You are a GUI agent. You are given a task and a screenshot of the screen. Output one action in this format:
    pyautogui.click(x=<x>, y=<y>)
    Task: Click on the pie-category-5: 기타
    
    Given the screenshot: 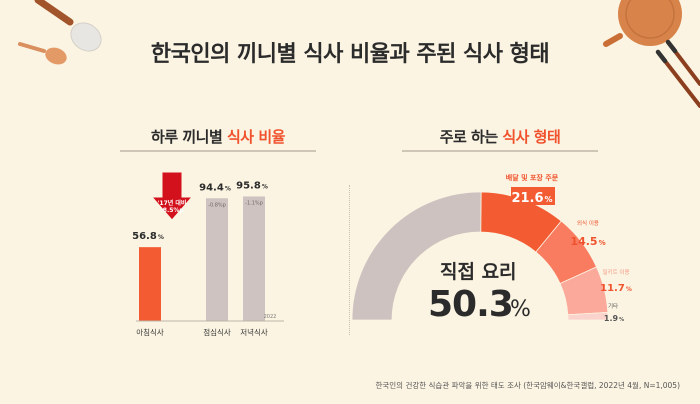 What is the action you would take?
    pyautogui.click(x=613, y=306)
    